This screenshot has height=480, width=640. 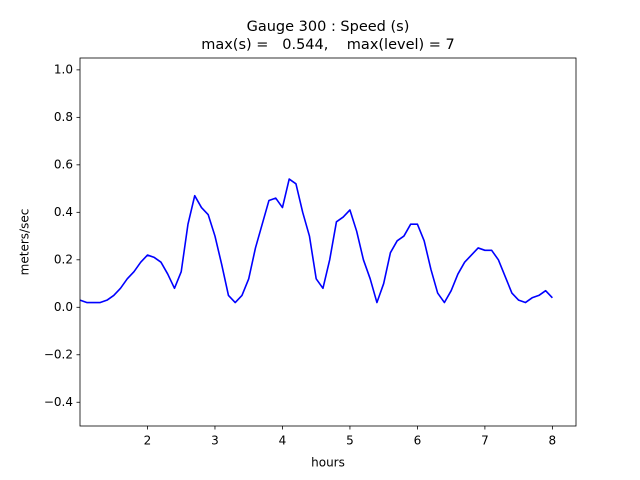 What do you see at coordinates (328, 27) in the screenshot?
I see `chart-title: Gauge 300 : Speed (s)` at bounding box center [328, 27].